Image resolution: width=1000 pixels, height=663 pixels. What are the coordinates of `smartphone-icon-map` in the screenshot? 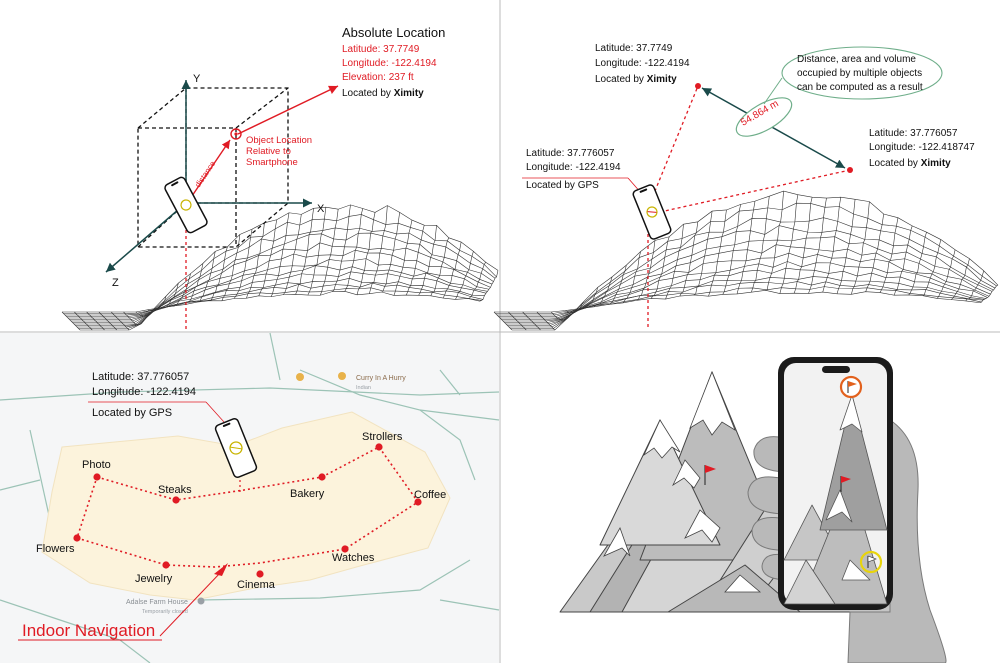 It's located at (236, 448).